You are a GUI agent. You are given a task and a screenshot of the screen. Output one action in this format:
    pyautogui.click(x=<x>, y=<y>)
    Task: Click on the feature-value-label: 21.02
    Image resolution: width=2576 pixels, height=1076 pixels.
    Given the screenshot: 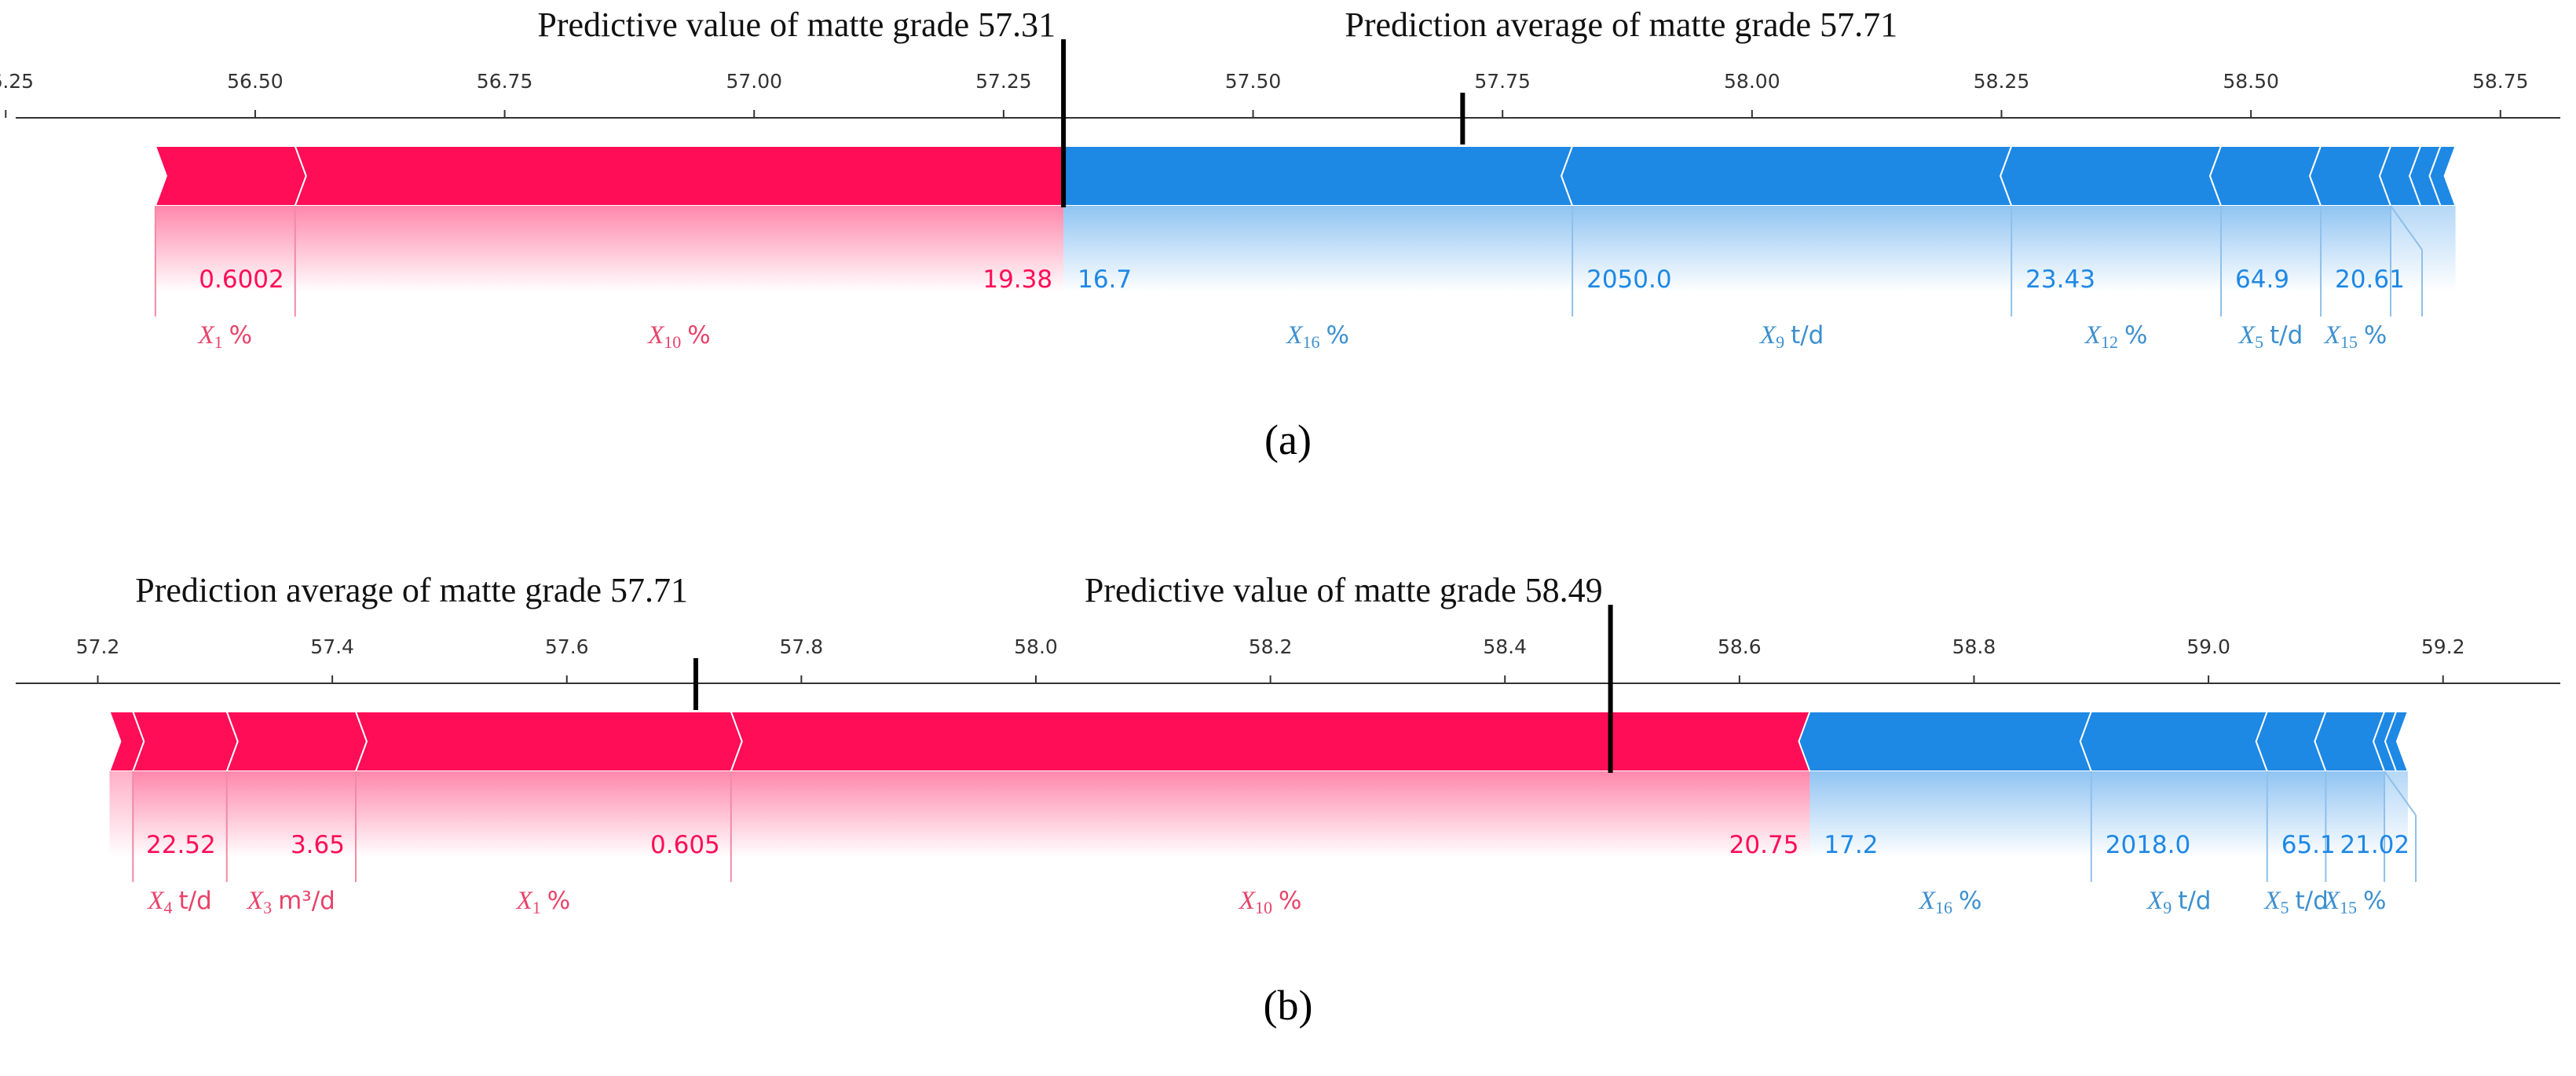 What is the action you would take?
    pyautogui.click(x=2375, y=845)
    